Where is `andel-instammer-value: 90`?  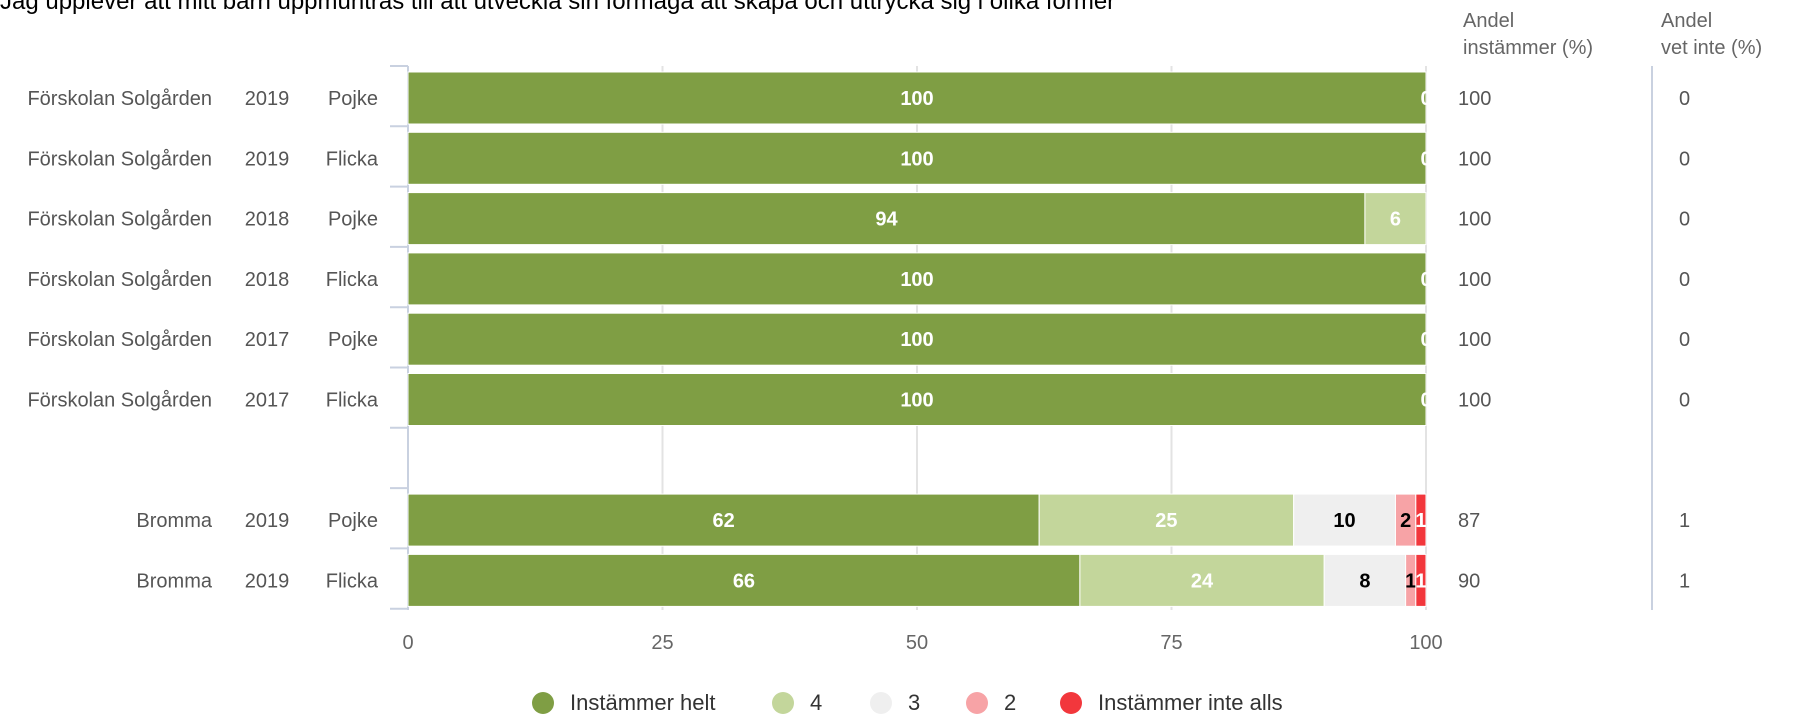 andel-instammer-value: 90 is located at coordinates (1469, 581).